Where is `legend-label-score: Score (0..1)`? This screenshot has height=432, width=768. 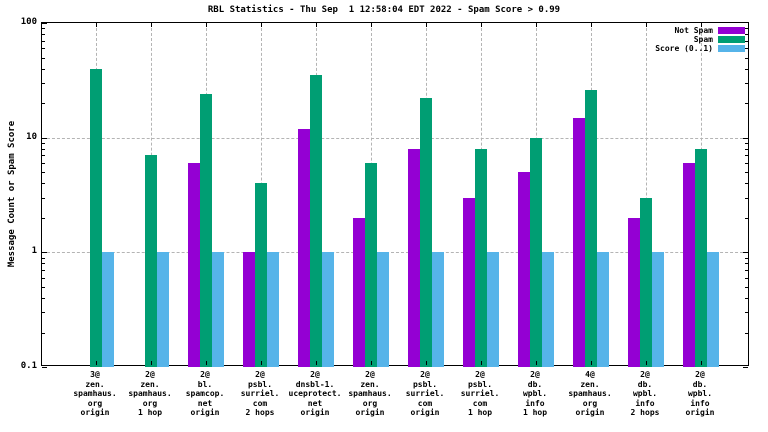 legend-label-score: Score (0..1) is located at coordinates (684, 48).